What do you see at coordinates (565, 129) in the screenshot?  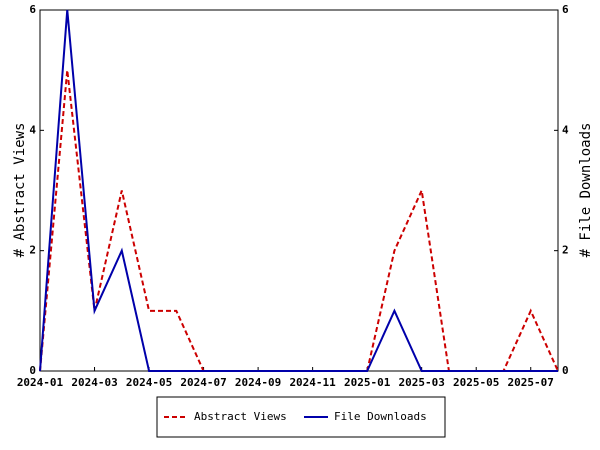 I see `y2-tick-label: 4` at bounding box center [565, 129].